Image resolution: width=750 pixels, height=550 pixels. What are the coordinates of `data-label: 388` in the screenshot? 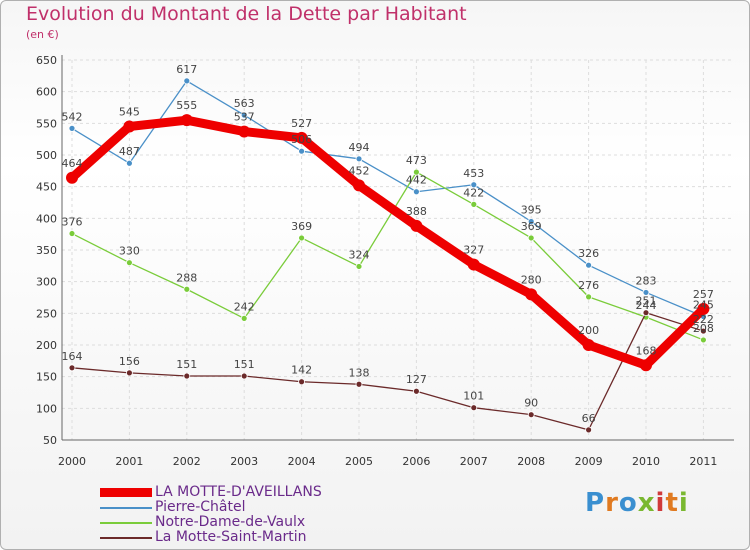 It's located at (416, 211).